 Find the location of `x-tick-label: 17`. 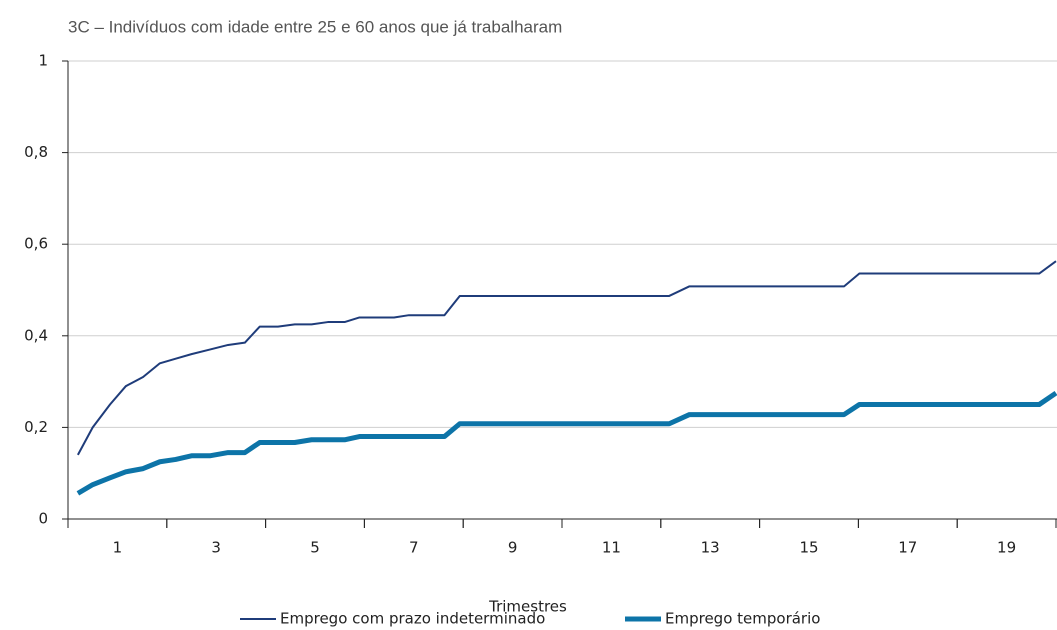

x-tick-label: 17 is located at coordinates (907, 548).